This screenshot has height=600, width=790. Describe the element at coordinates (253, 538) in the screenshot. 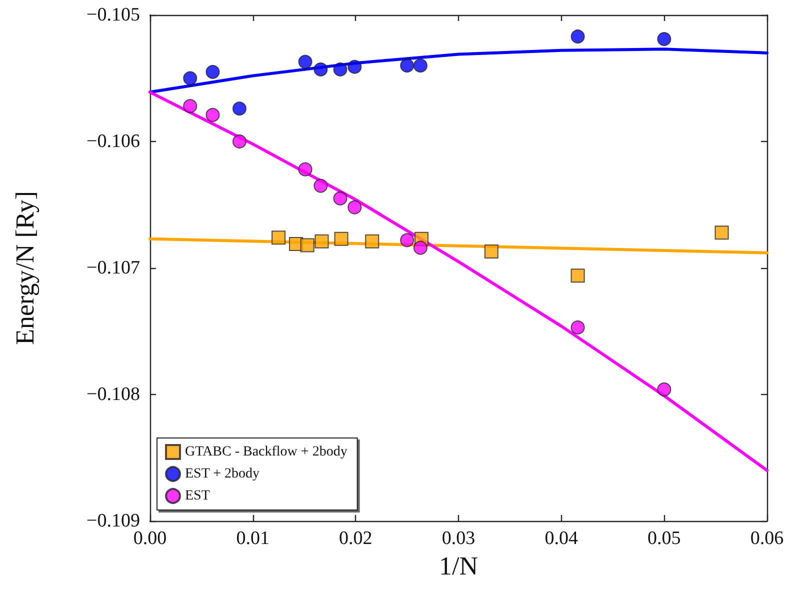

I see `x-tick-label: 0.01` at that location.